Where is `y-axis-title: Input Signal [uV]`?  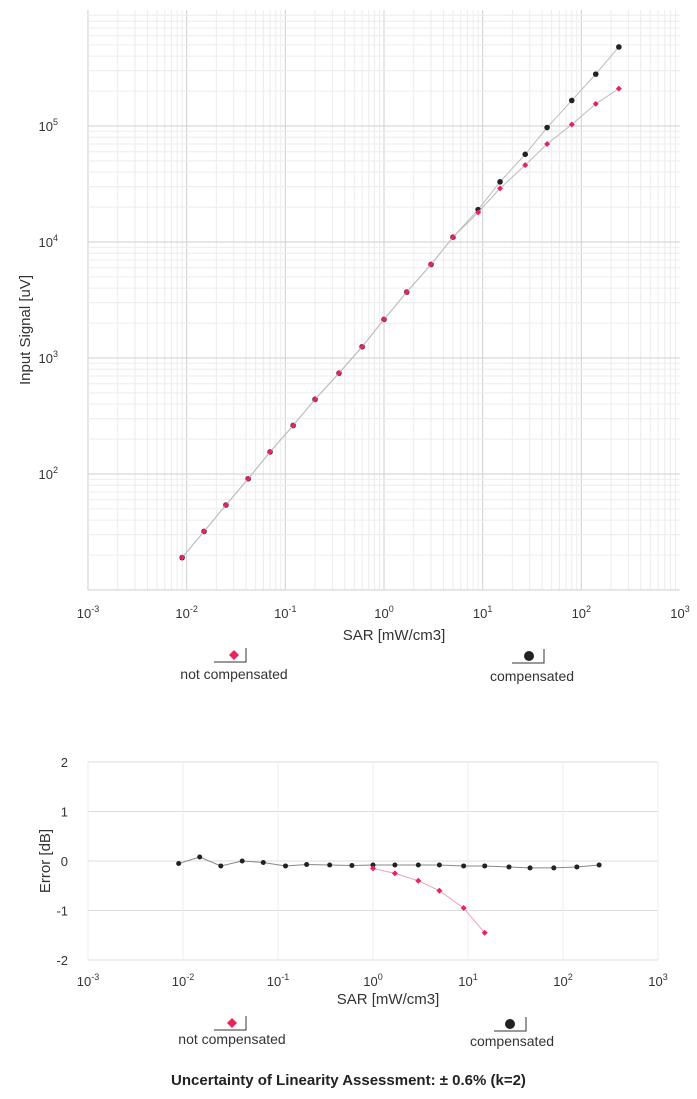 y-axis-title: Input Signal [uV] is located at coordinates (25, 330).